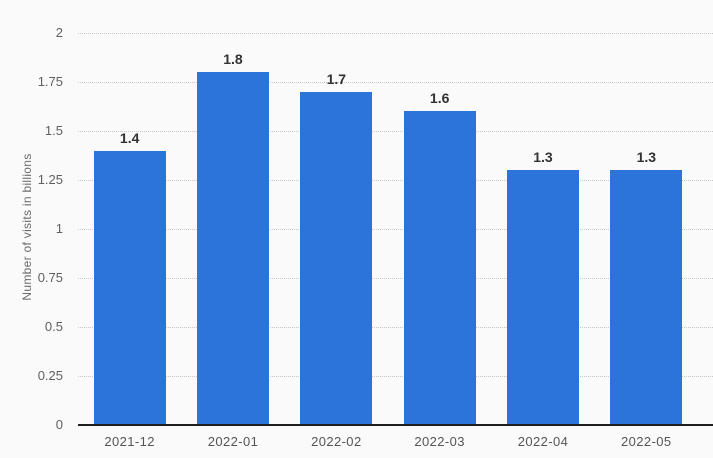 The width and height of the screenshot is (713, 458). What do you see at coordinates (233, 441) in the screenshot?
I see `x-axis-label-2022-01: 2022-01` at bounding box center [233, 441].